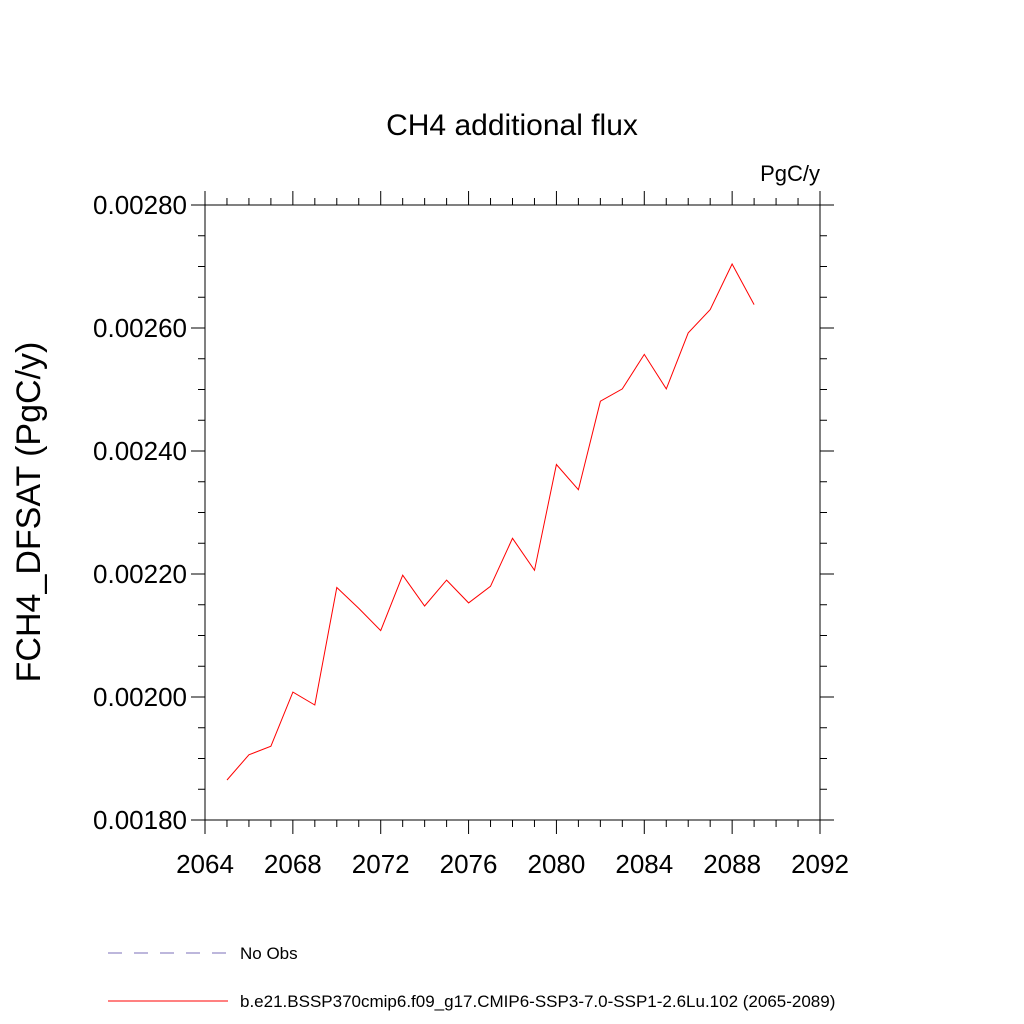 This screenshot has width=1024, height=1024. What do you see at coordinates (140, 328) in the screenshot?
I see `y-tick-label: 0.00260` at bounding box center [140, 328].